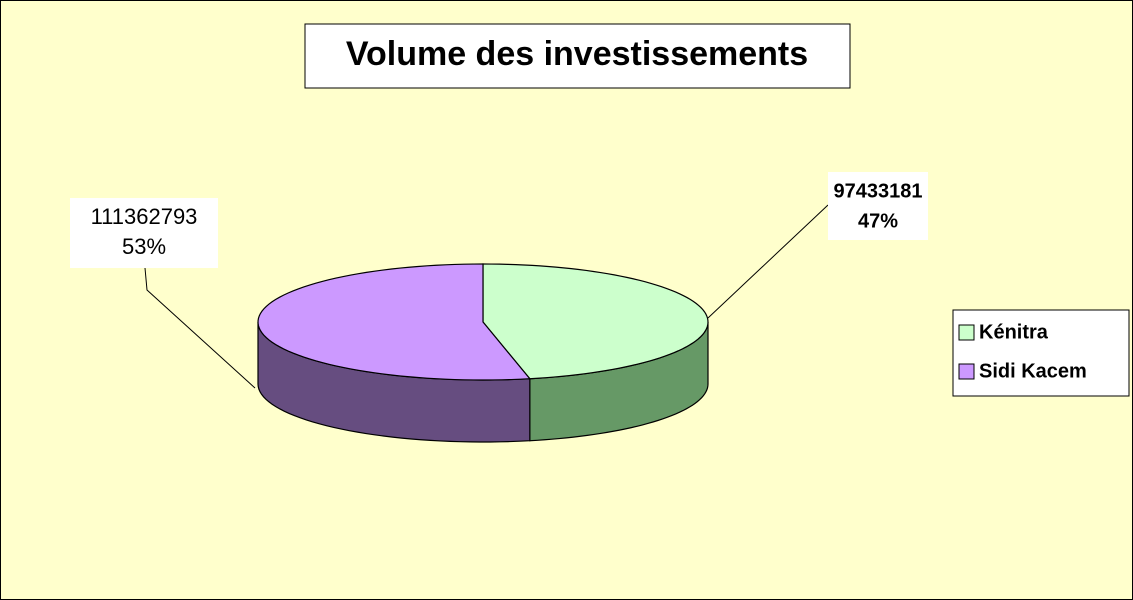 This screenshot has width=1133, height=600. What do you see at coordinates (1014, 332) in the screenshot?
I see `legend-label: Kénitra` at bounding box center [1014, 332].